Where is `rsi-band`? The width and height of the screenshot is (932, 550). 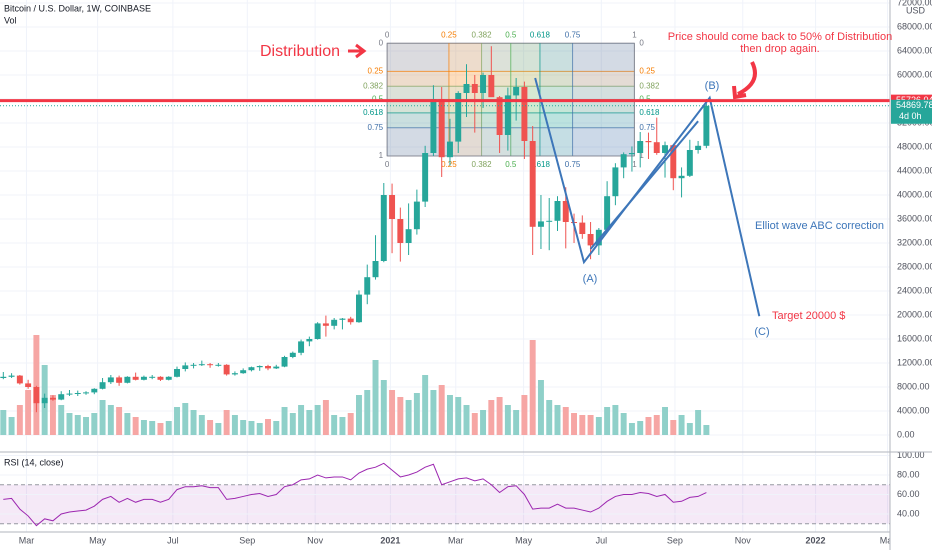 rsi-band is located at coordinates (445, 504).